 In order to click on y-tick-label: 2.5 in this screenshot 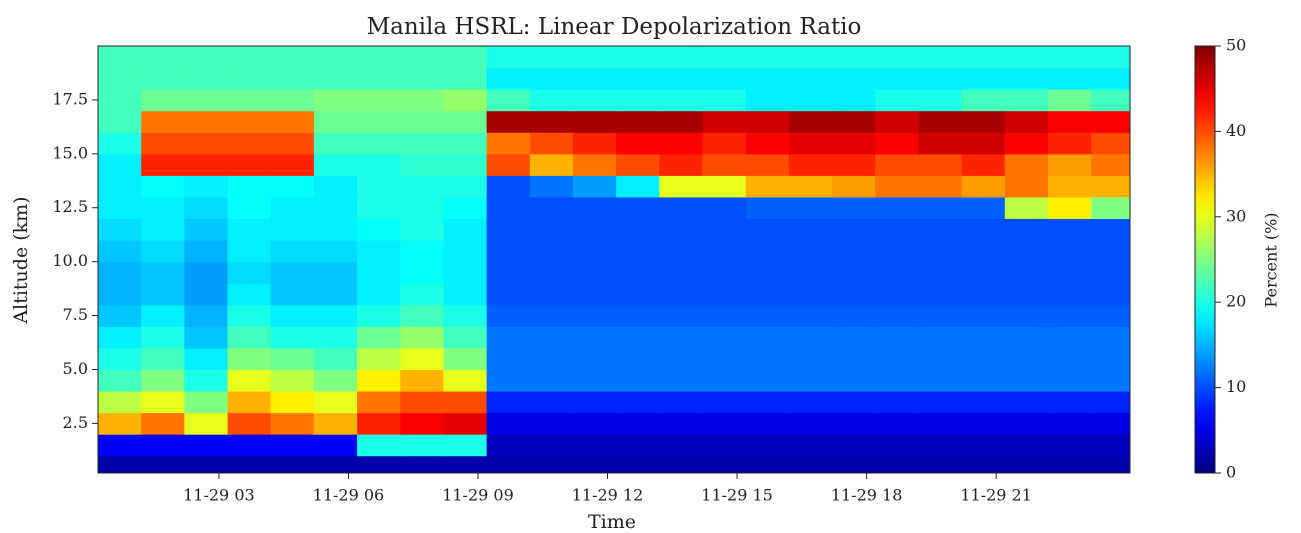, I will do `click(75, 422)`.